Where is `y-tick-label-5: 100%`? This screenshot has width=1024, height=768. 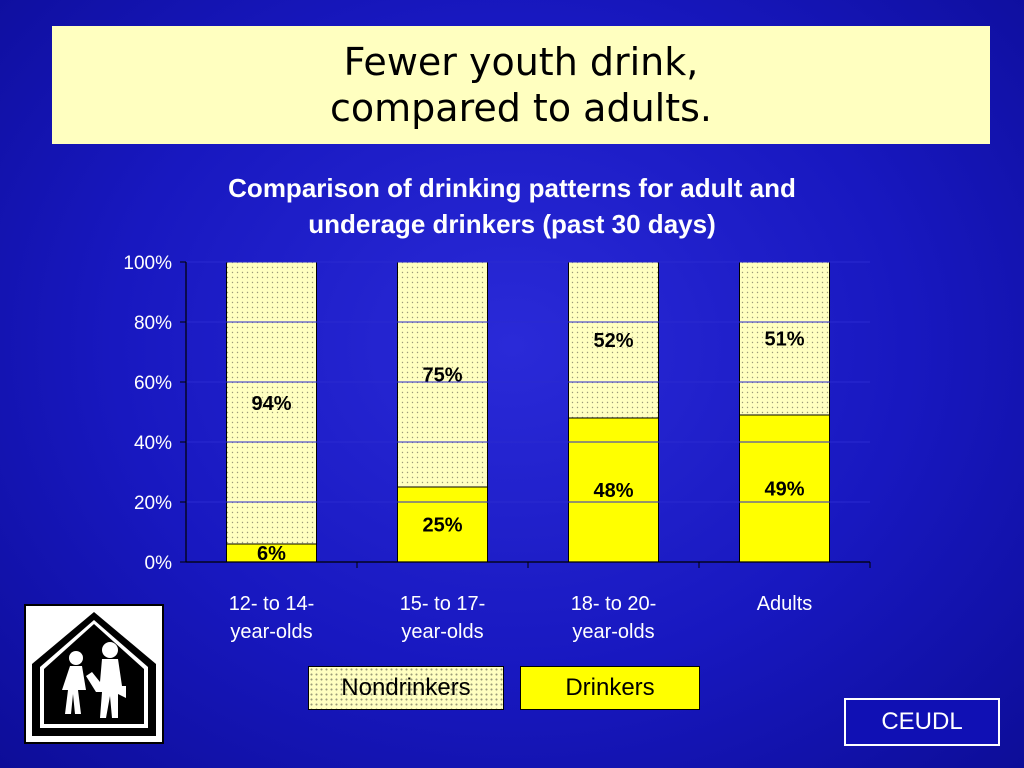
y-tick-label-5: 100% is located at coordinates (147, 263).